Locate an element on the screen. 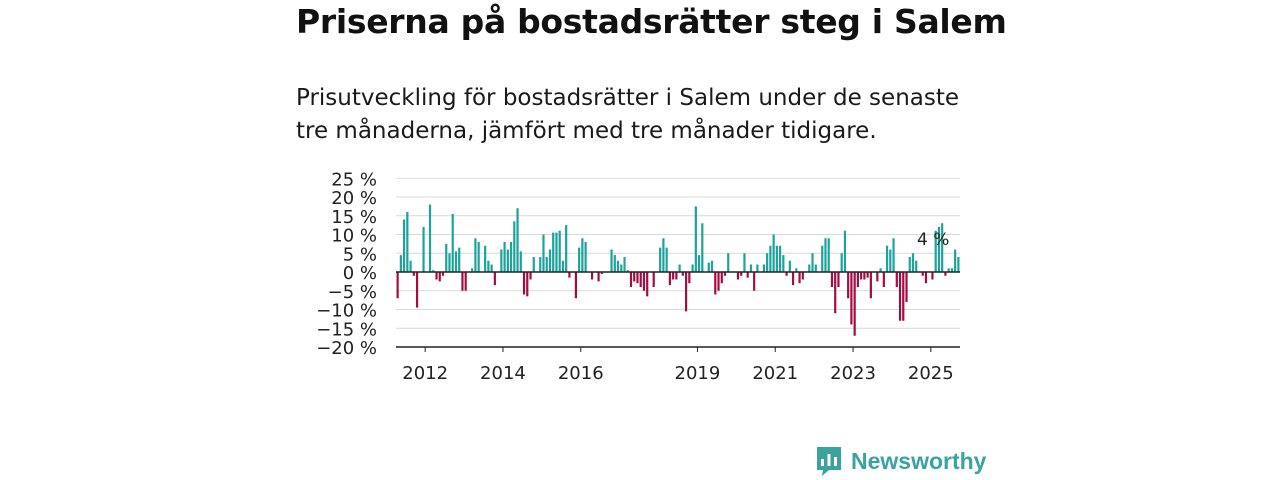 Image resolution: width=1280 pixels, height=480 pixels. bars is located at coordinates (678, 270).